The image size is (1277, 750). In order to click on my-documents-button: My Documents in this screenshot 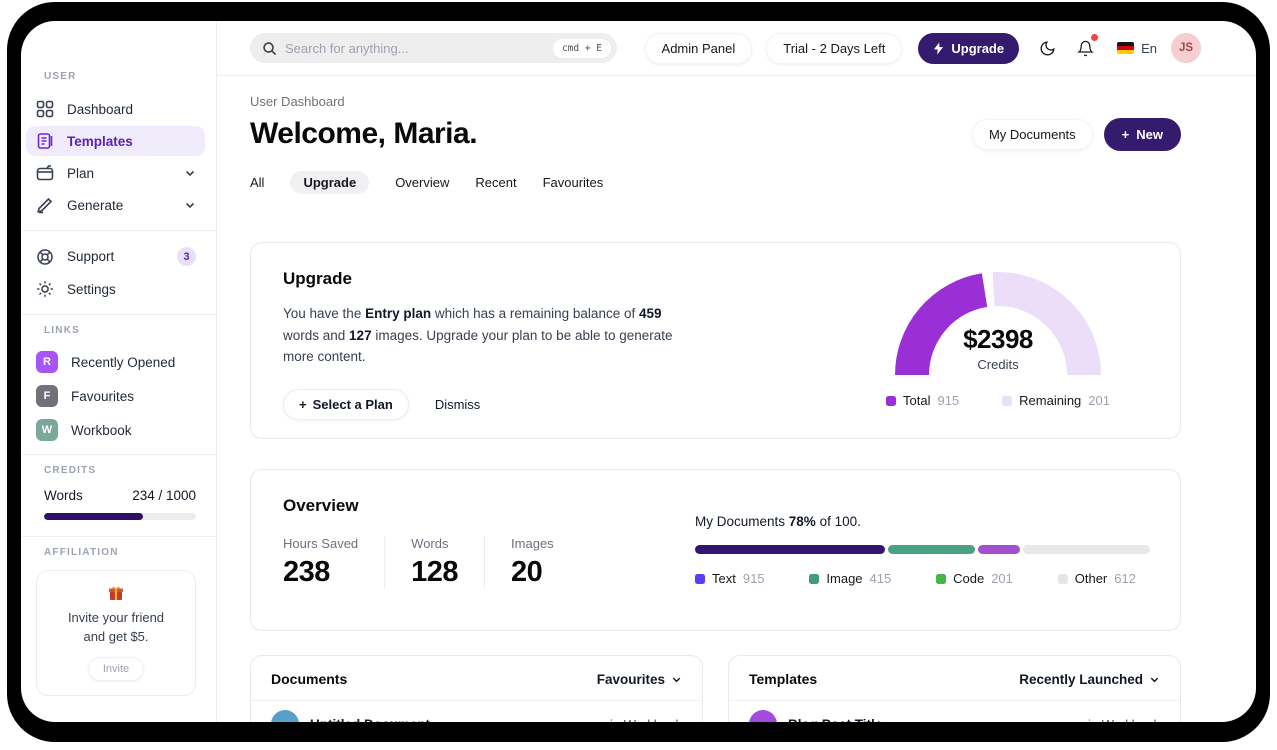, I will do `click(1032, 134)`.